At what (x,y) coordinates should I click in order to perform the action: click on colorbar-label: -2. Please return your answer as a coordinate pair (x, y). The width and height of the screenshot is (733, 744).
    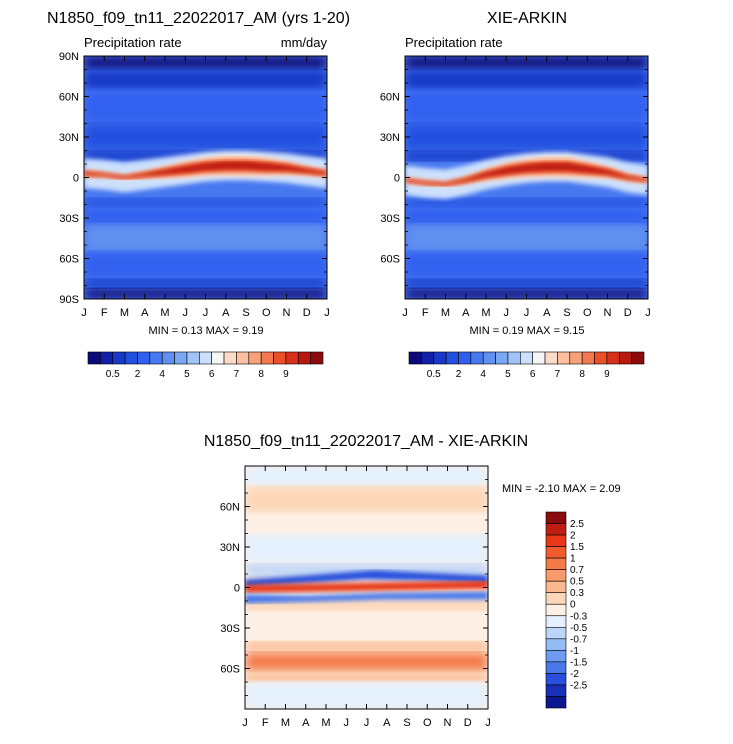
    Looking at the image, I should click on (574, 674).